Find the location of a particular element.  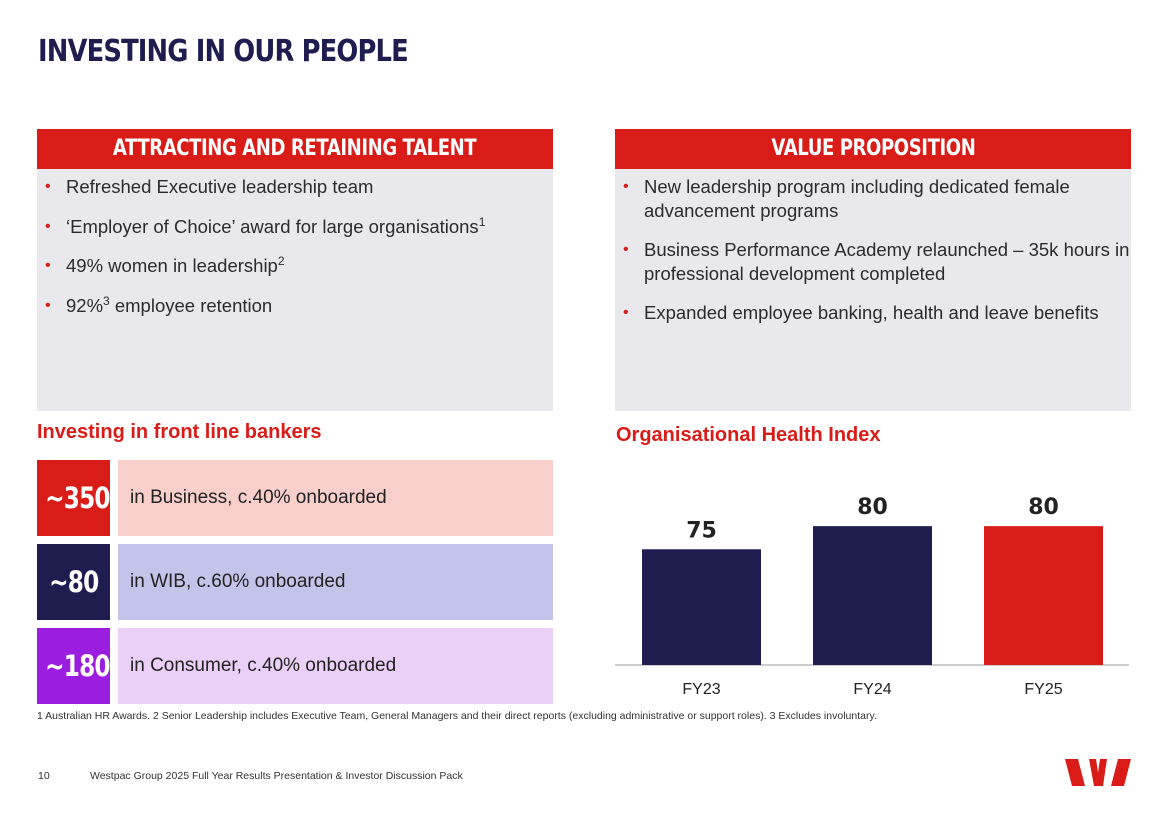

banker-description: in Business, c.40% onboarded is located at coordinates (335, 498).